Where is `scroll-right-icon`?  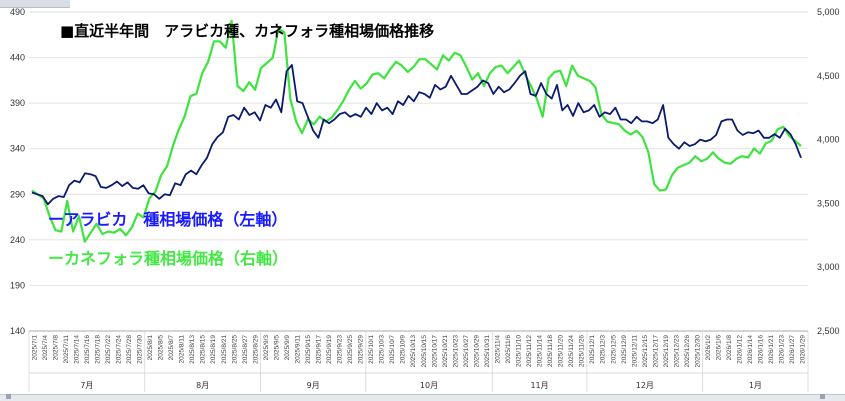
scroll-right-icon is located at coordinates (822, 396).